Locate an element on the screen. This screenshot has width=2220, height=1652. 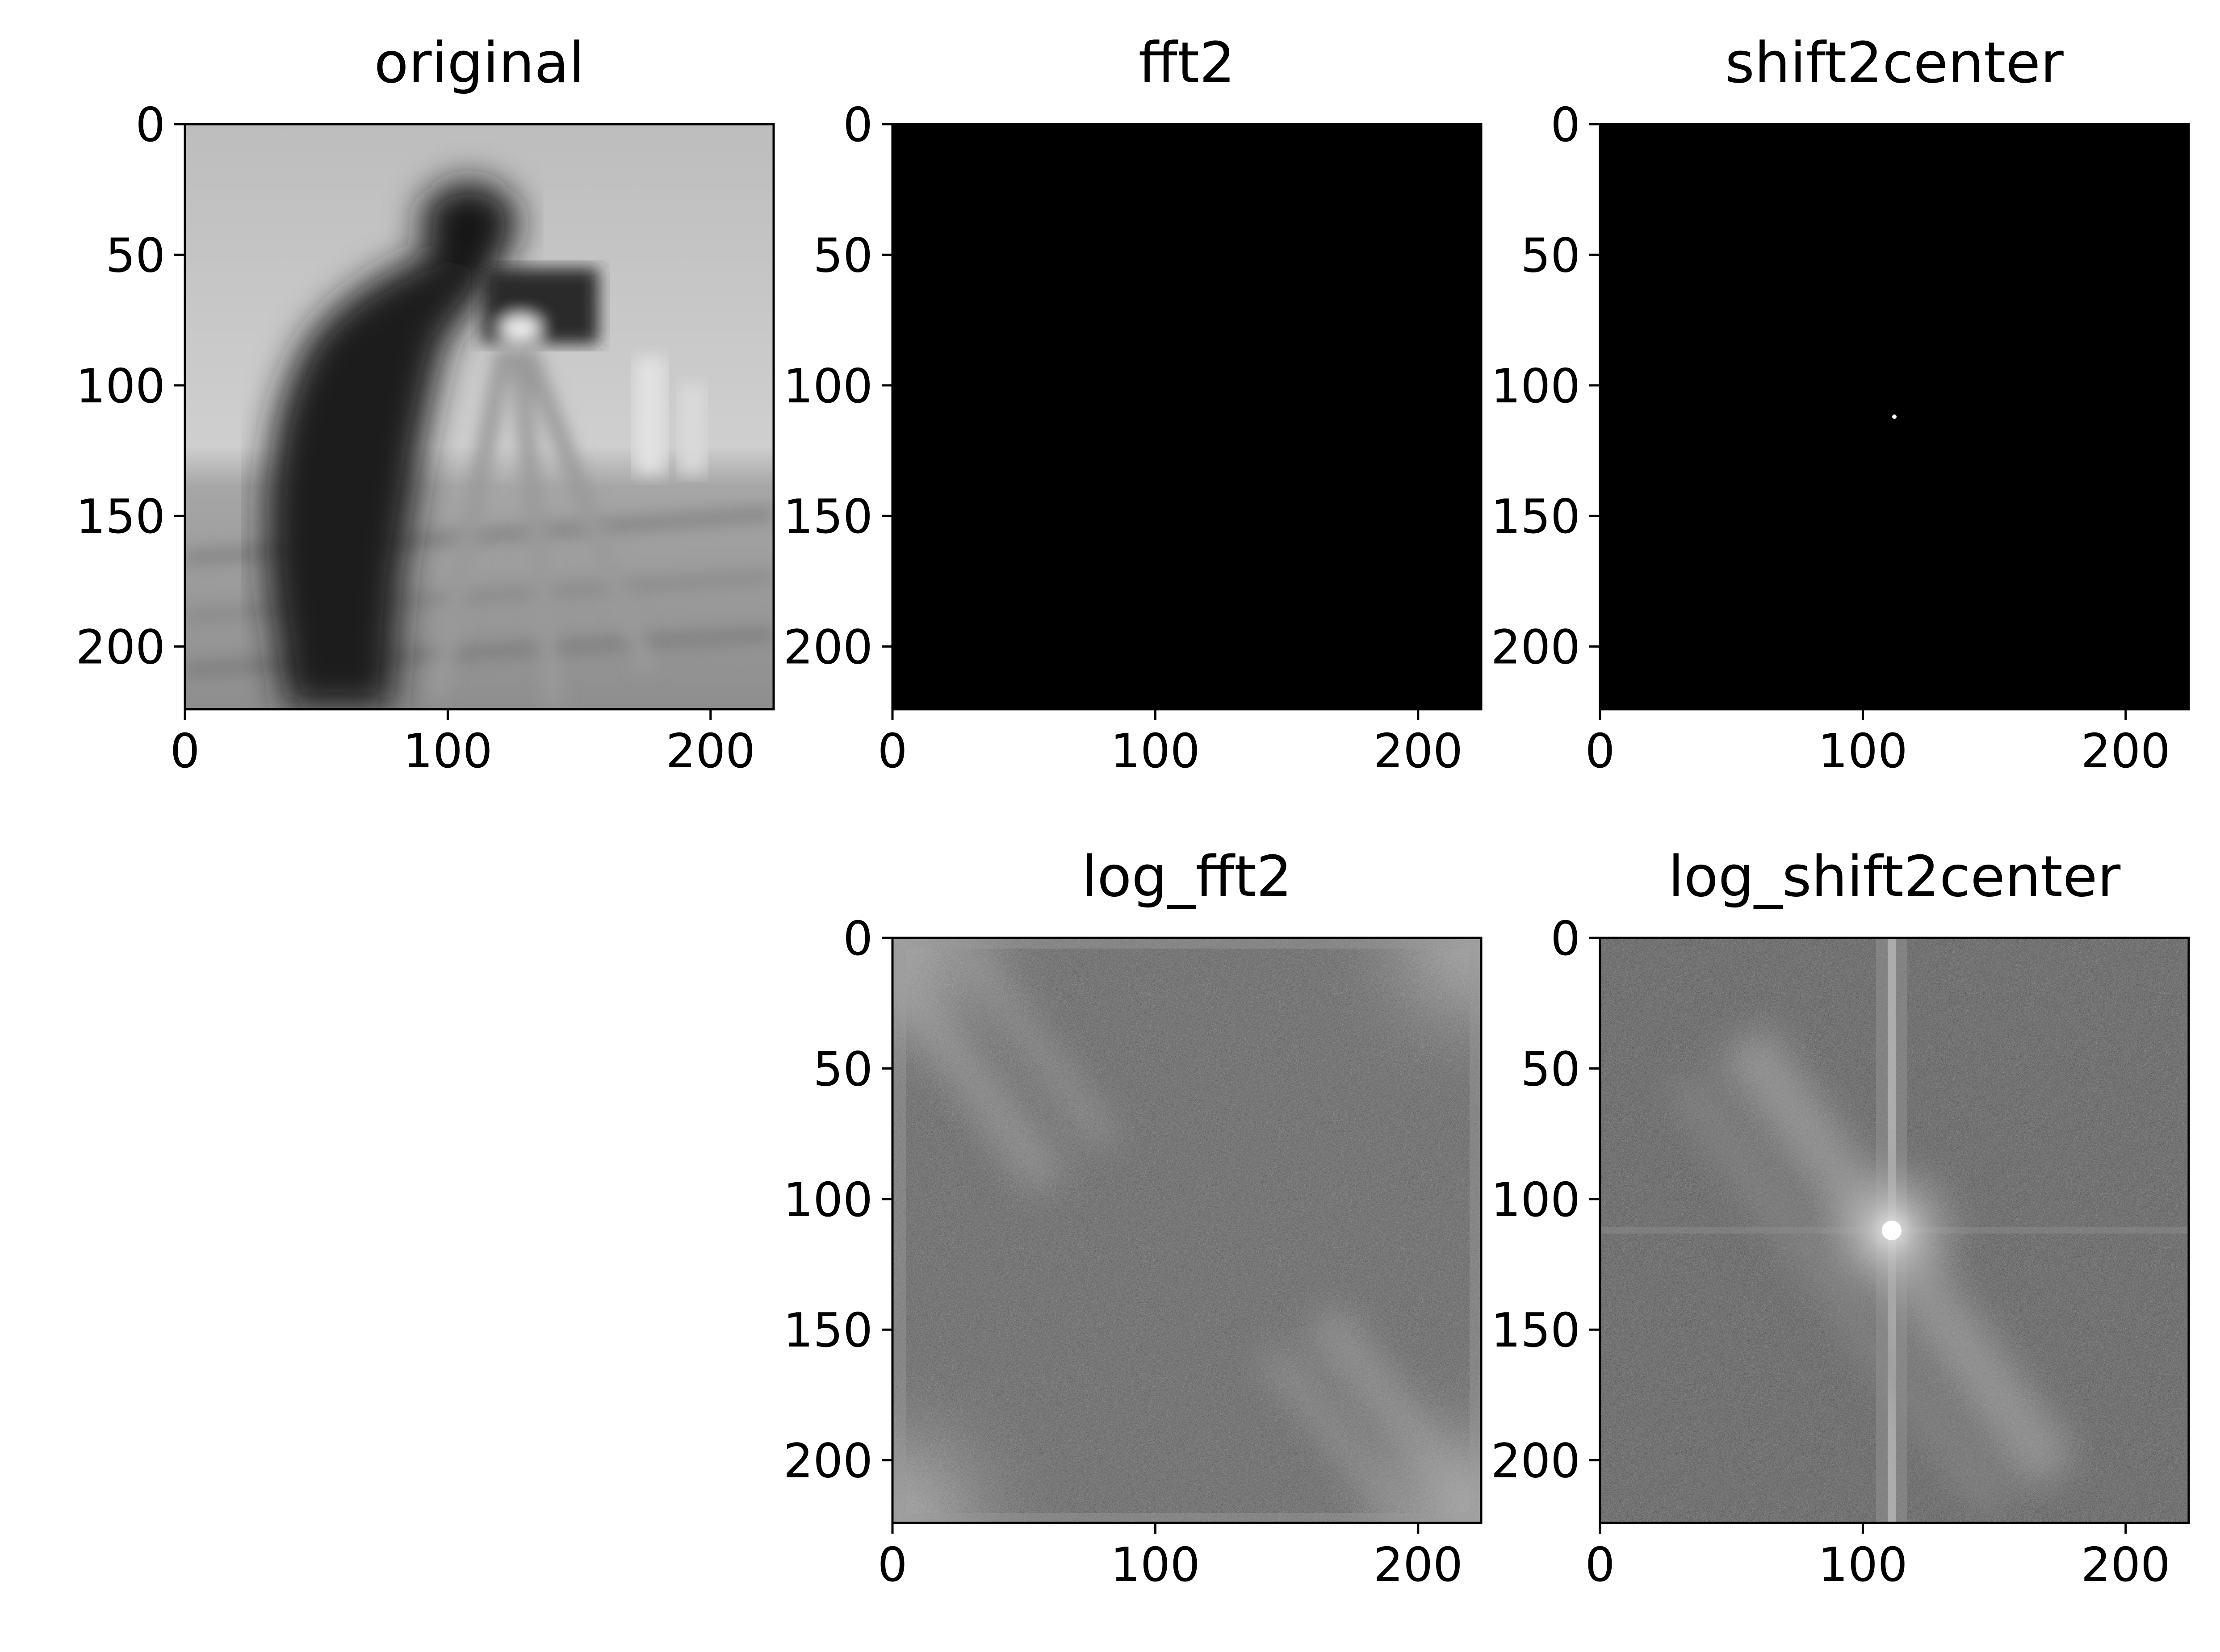
log-shift2center-xtick-label: 0 is located at coordinates (1600, 1565).